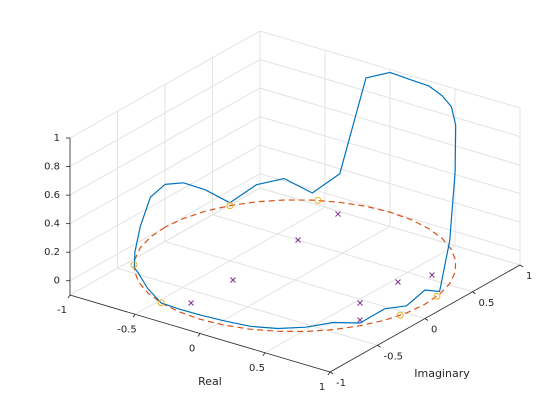 The height and width of the screenshot is (420, 560). What do you see at coordinates (52, 224) in the screenshot?
I see `z-tick-label: 0.4` at bounding box center [52, 224].